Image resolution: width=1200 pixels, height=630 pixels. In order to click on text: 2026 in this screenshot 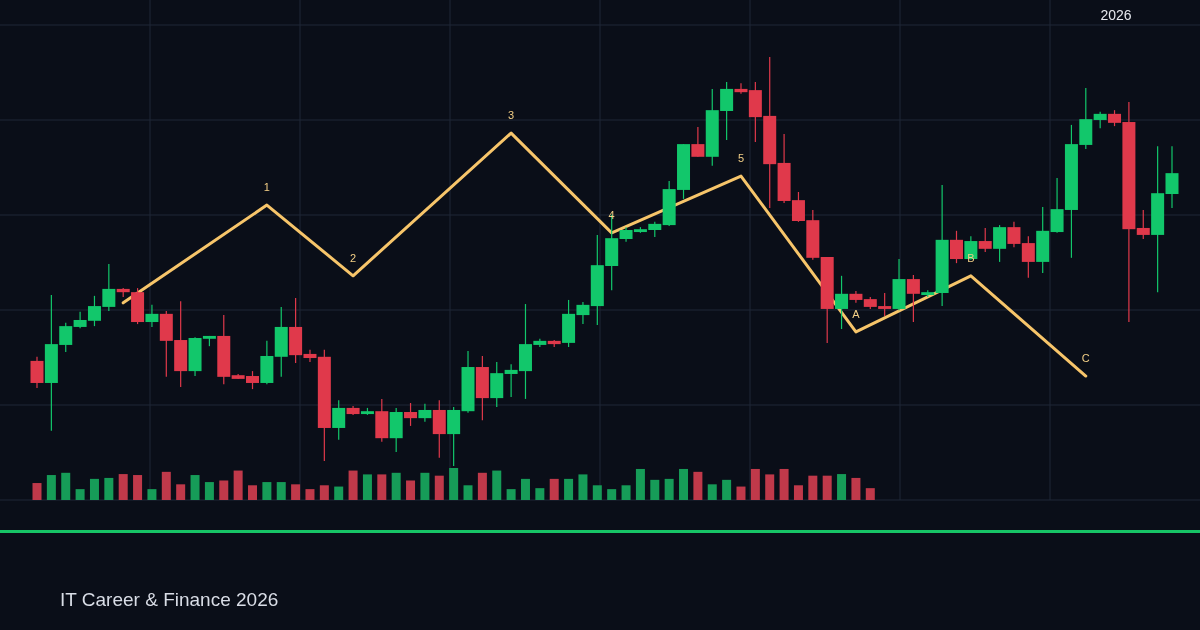, I will do `click(1116, 15)`.